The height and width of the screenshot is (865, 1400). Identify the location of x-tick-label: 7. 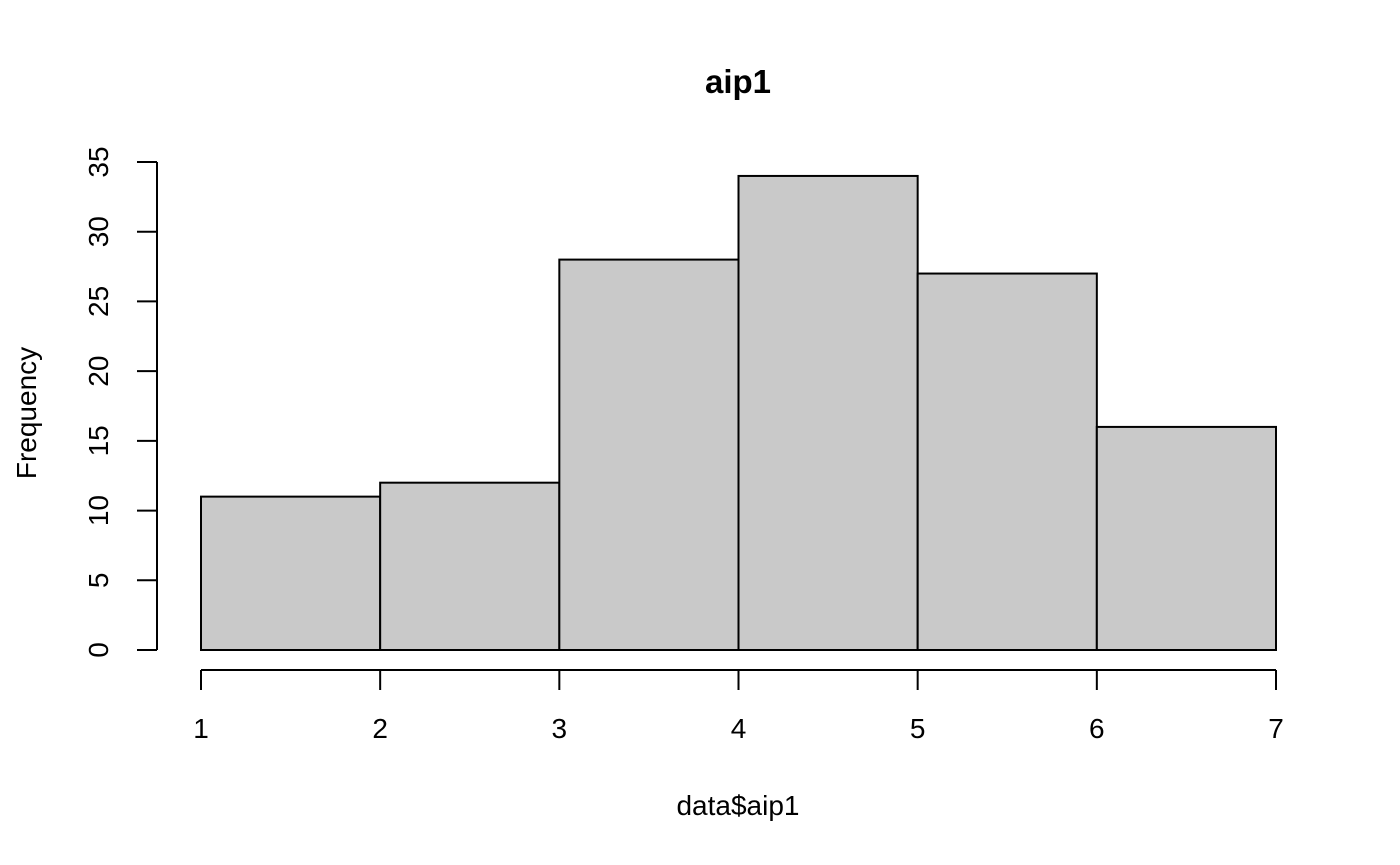
(1276, 728).